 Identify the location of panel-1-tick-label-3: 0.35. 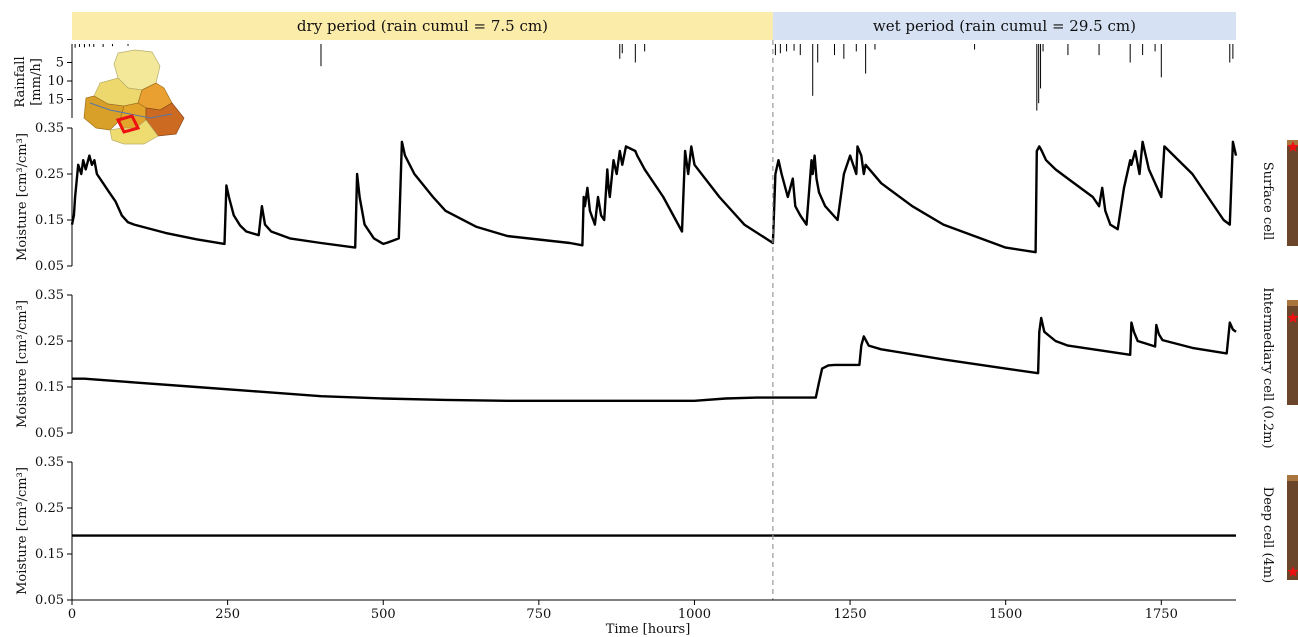
(49, 295).